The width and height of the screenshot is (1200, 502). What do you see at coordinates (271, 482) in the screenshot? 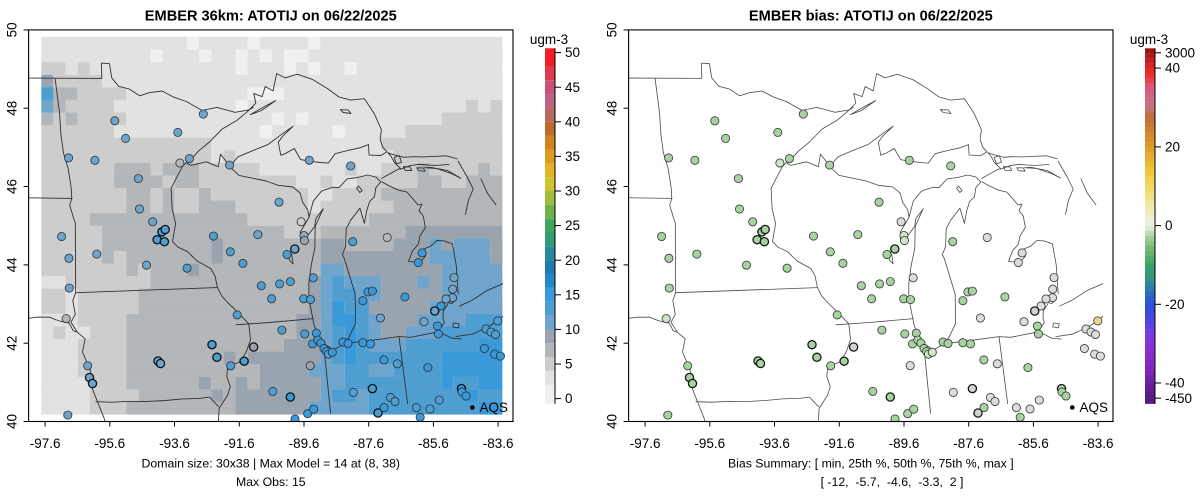
I see `svg-text: Max Obs: 15` at bounding box center [271, 482].